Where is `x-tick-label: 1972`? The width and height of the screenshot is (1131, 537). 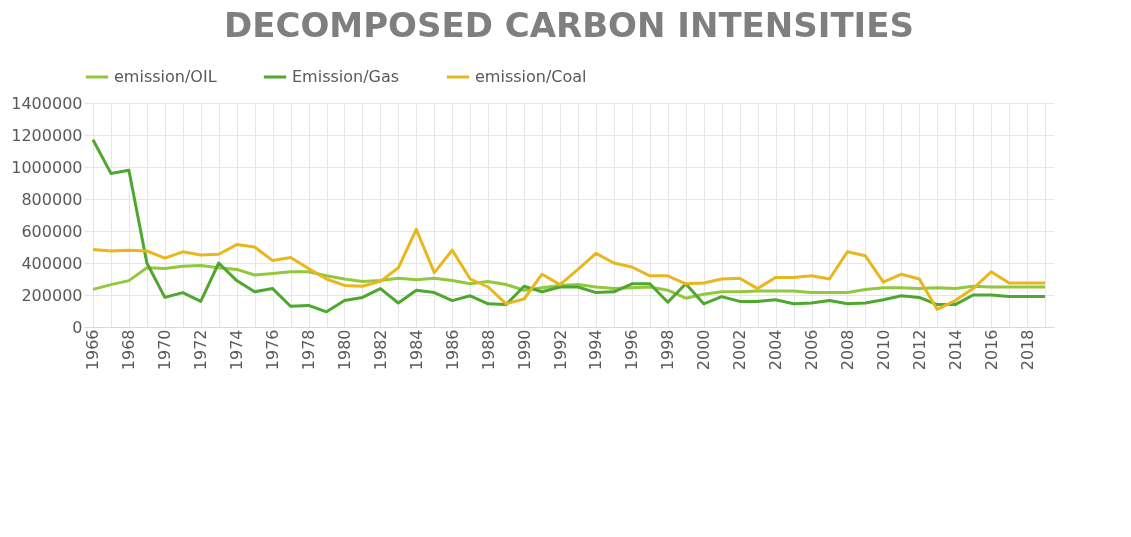
x-tick-label: 1972 is located at coordinates (201, 350).